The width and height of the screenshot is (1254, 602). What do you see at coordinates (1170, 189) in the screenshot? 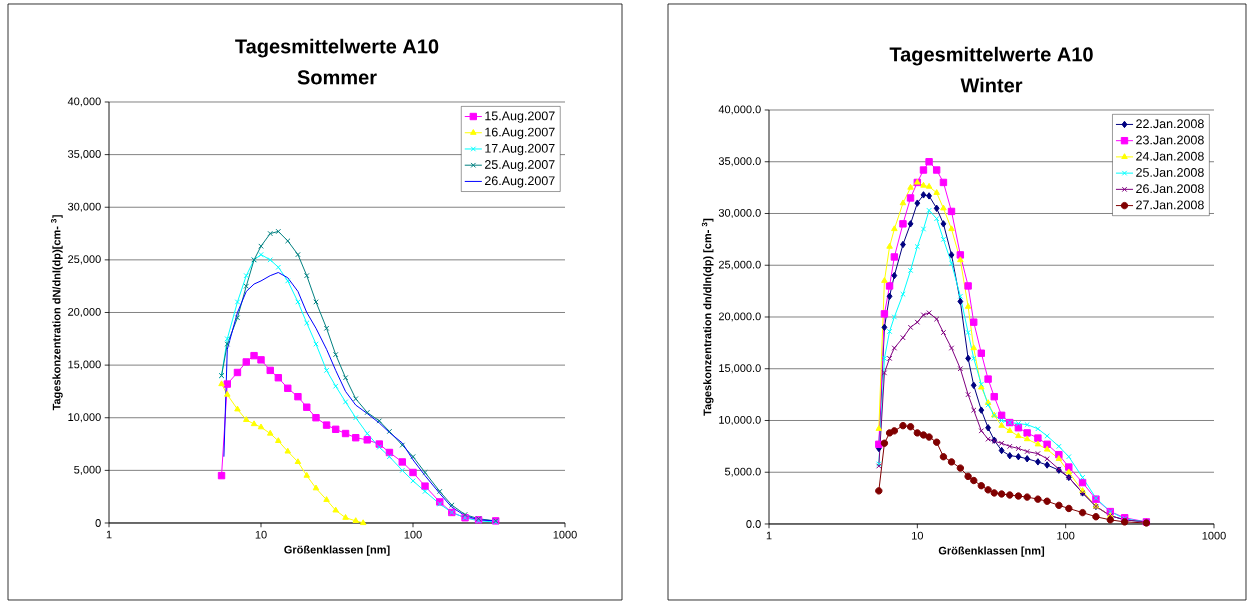
I see `legend-label: 26.Jan.2008` at bounding box center [1170, 189].